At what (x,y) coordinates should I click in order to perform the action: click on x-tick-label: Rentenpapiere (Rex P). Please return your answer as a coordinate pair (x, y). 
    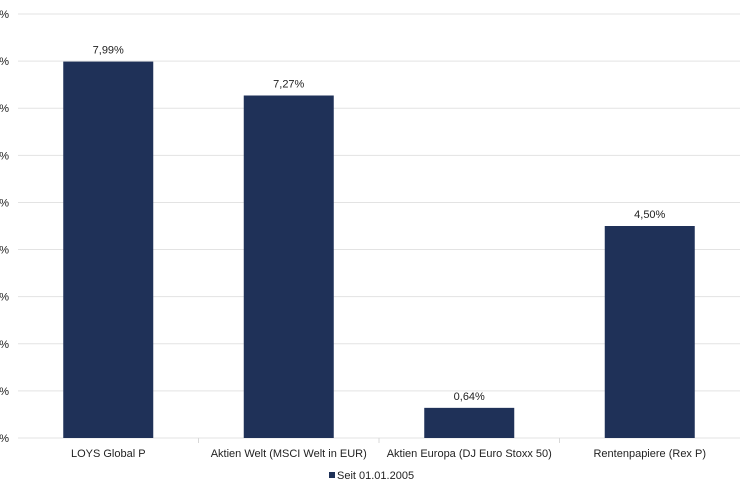
    Looking at the image, I should click on (649, 454).